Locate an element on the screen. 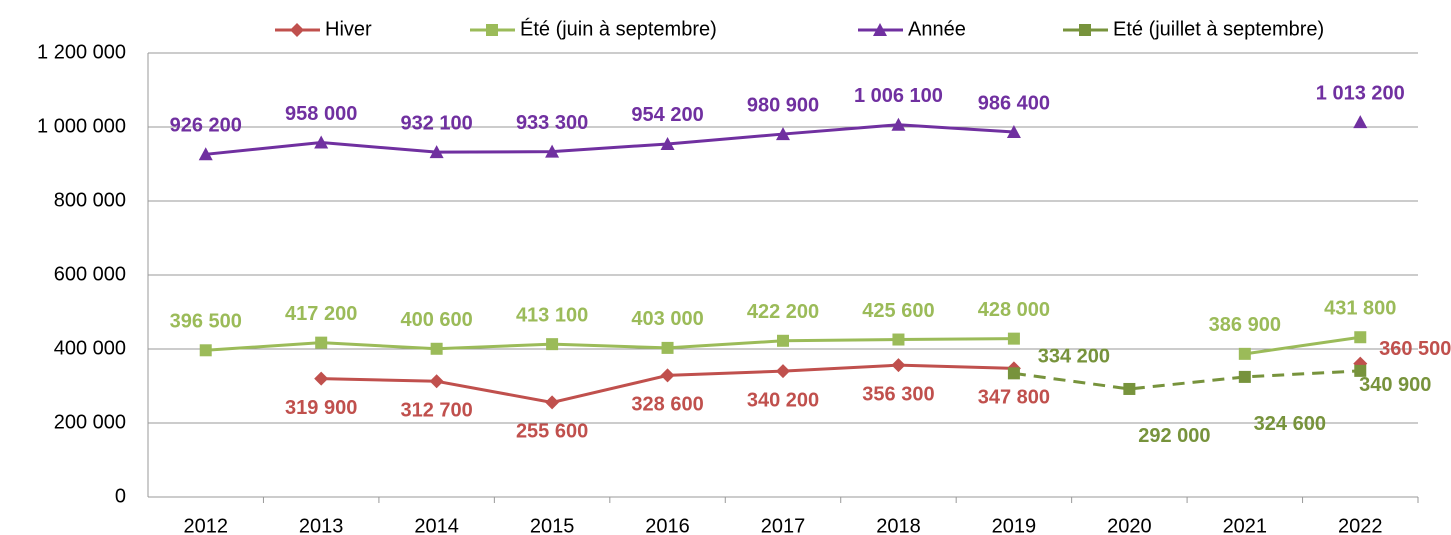 The height and width of the screenshot is (535, 1451). x-tick-label: 2022 is located at coordinates (1360, 525).